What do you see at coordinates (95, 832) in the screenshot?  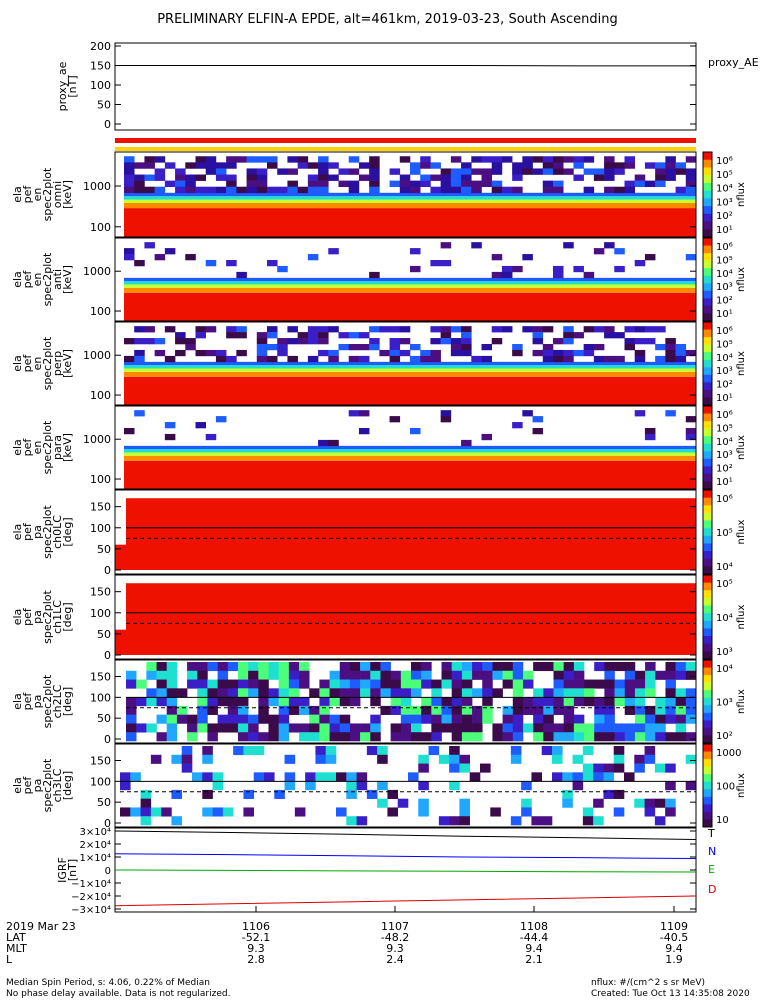 I see `igrf-ytick-label-0: 3×10⁴` at bounding box center [95, 832].